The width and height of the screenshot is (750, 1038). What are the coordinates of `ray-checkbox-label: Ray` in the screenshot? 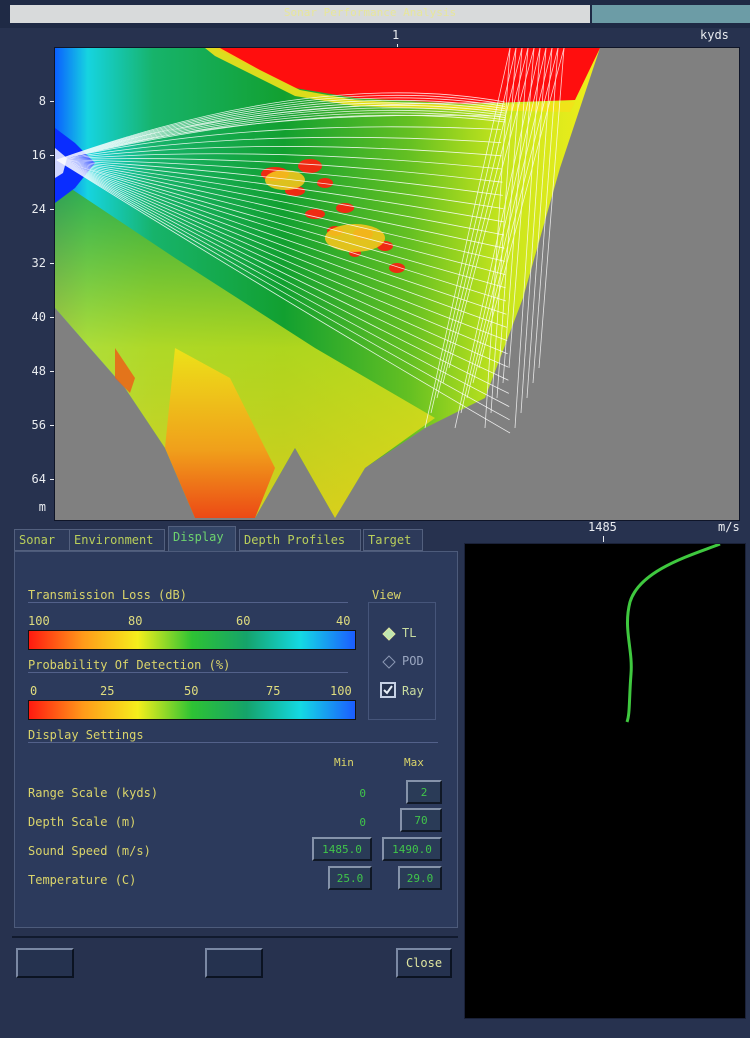 It's located at (413, 691).